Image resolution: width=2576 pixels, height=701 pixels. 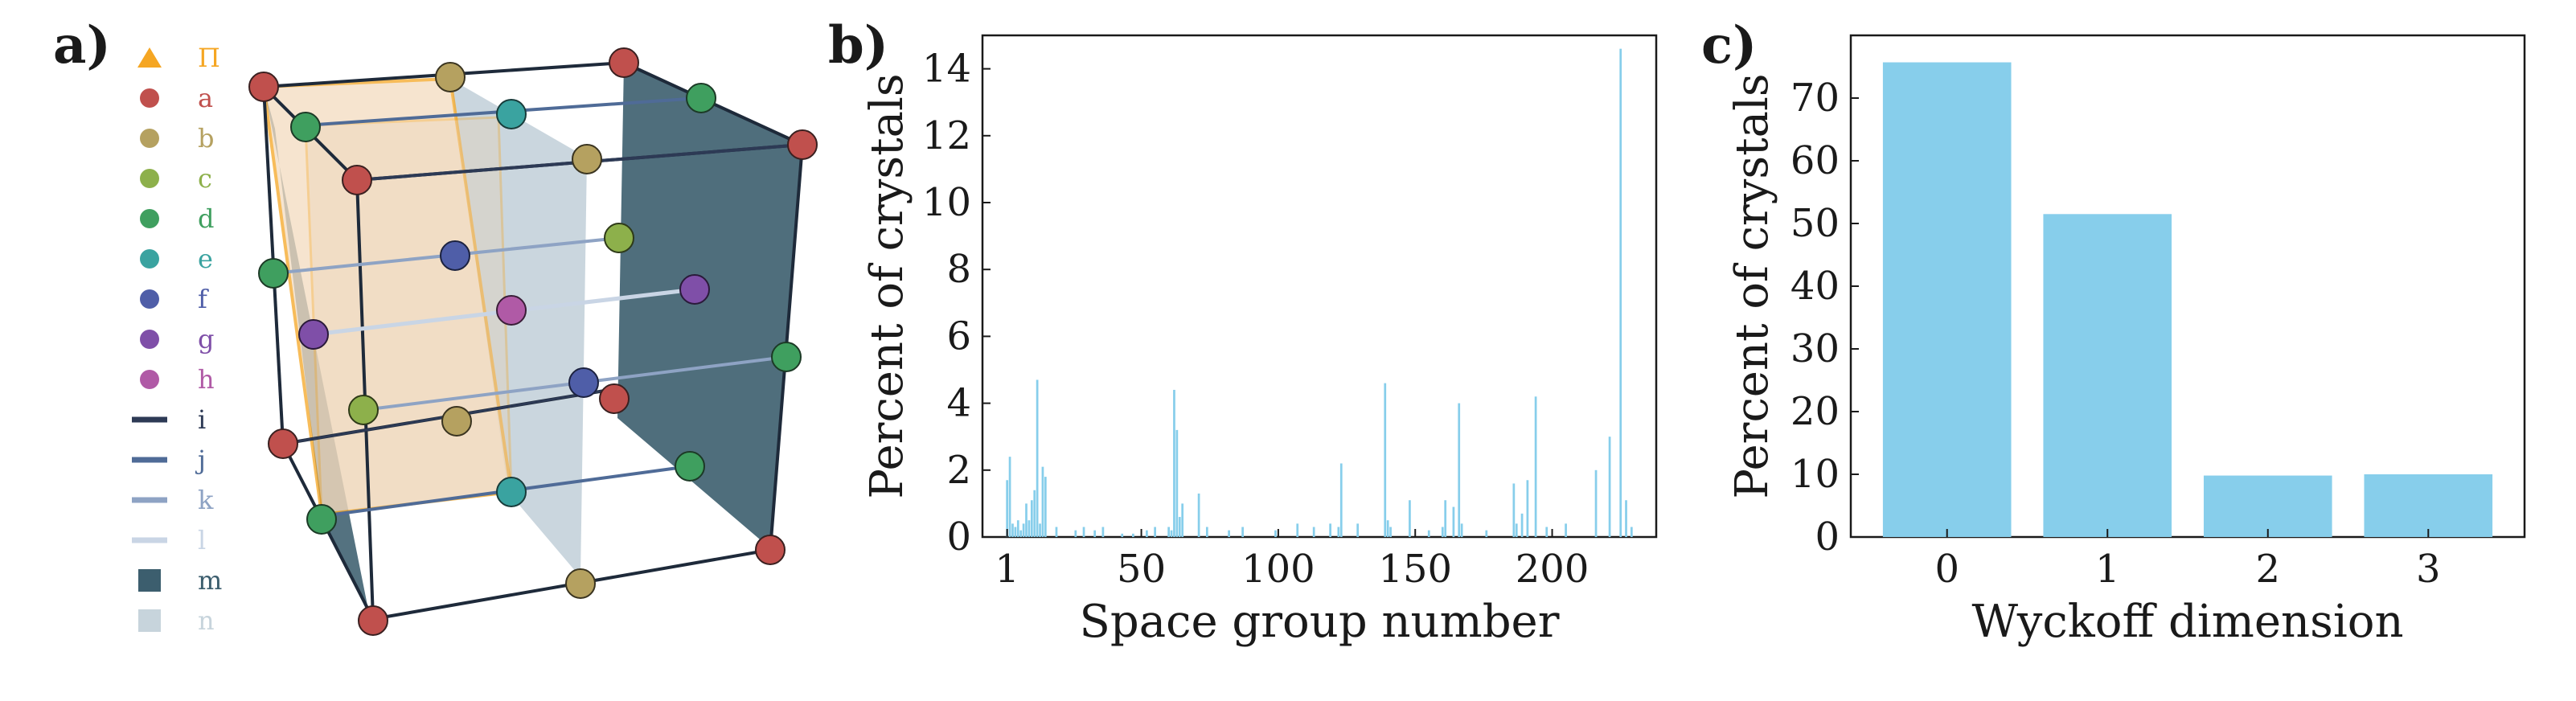 I want to click on legend-label: d, so click(x=206, y=218).